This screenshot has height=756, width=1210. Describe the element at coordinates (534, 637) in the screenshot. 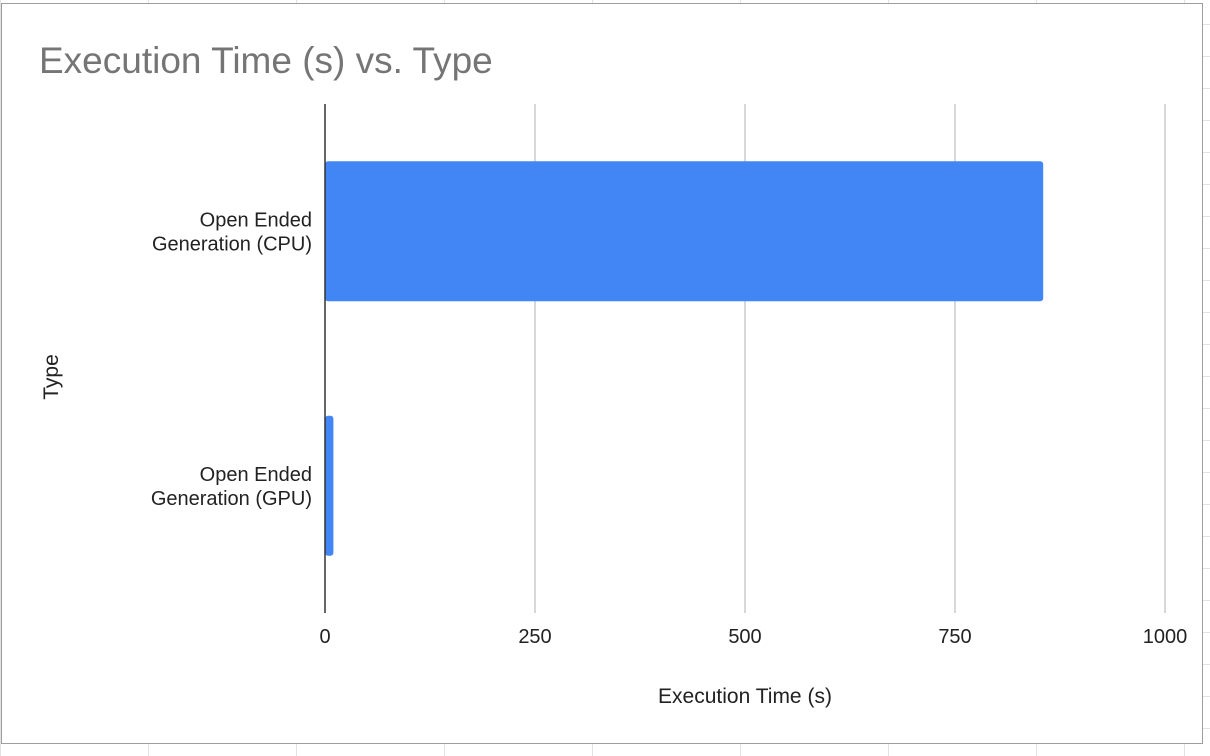

I see `x-tick-label: 250` at that location.